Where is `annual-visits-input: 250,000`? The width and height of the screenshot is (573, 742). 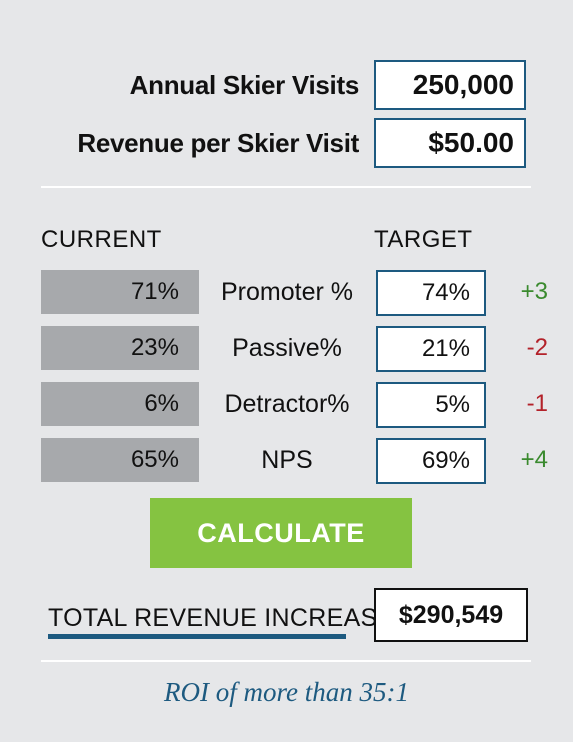 annual-visits-input: 250,000 is located at coordinates (450, 85).